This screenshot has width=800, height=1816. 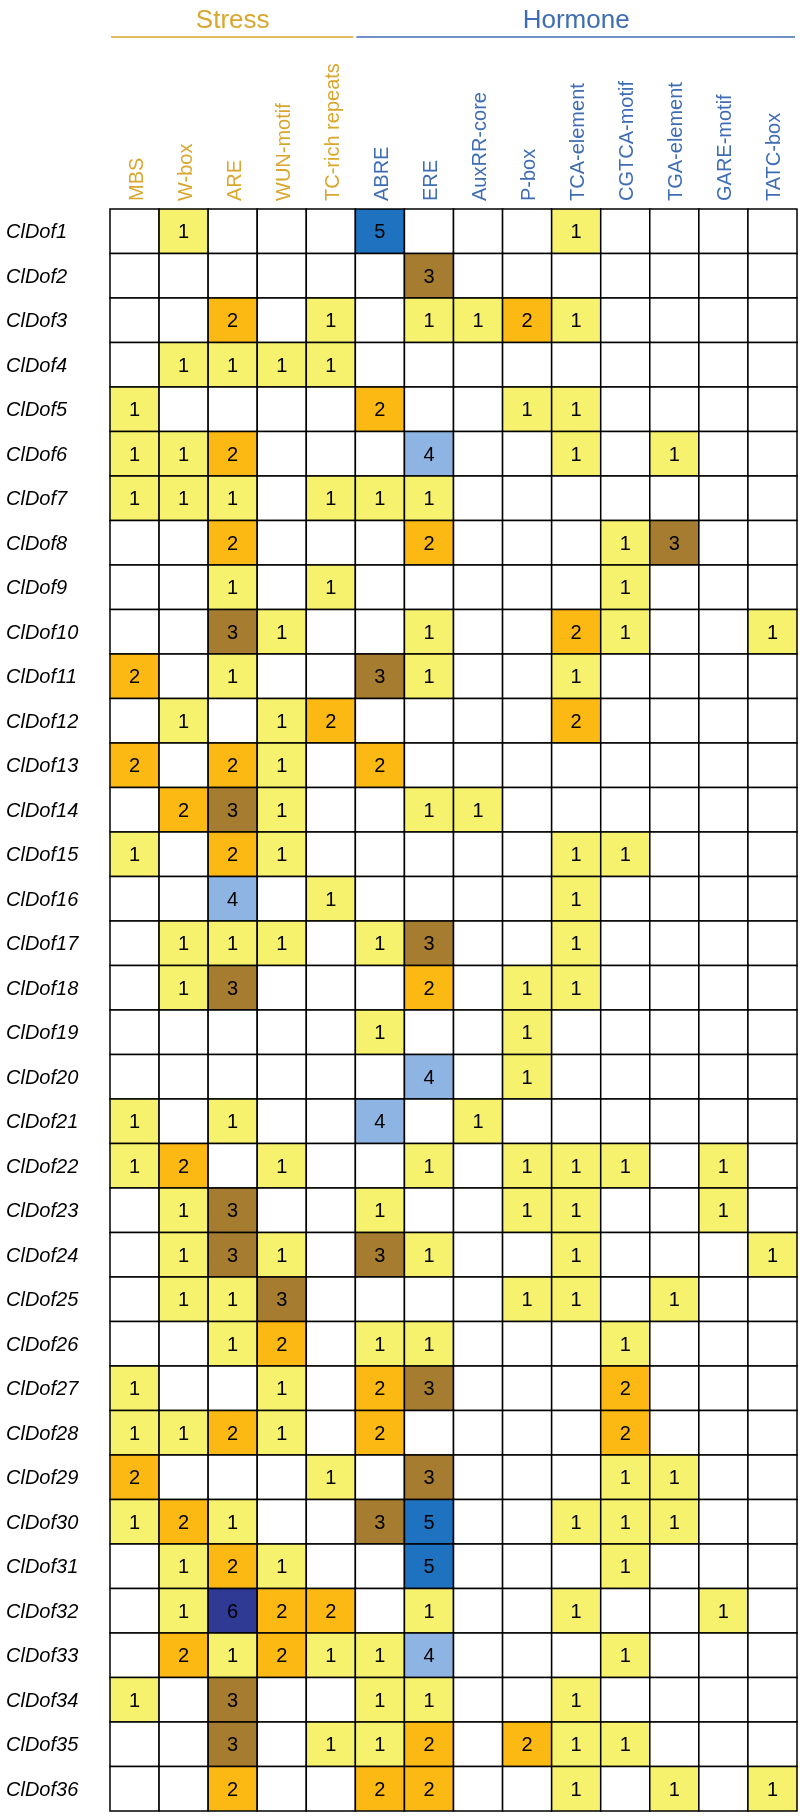 I want to click on x-tick-label: ERE, so click(x=429, y=180).